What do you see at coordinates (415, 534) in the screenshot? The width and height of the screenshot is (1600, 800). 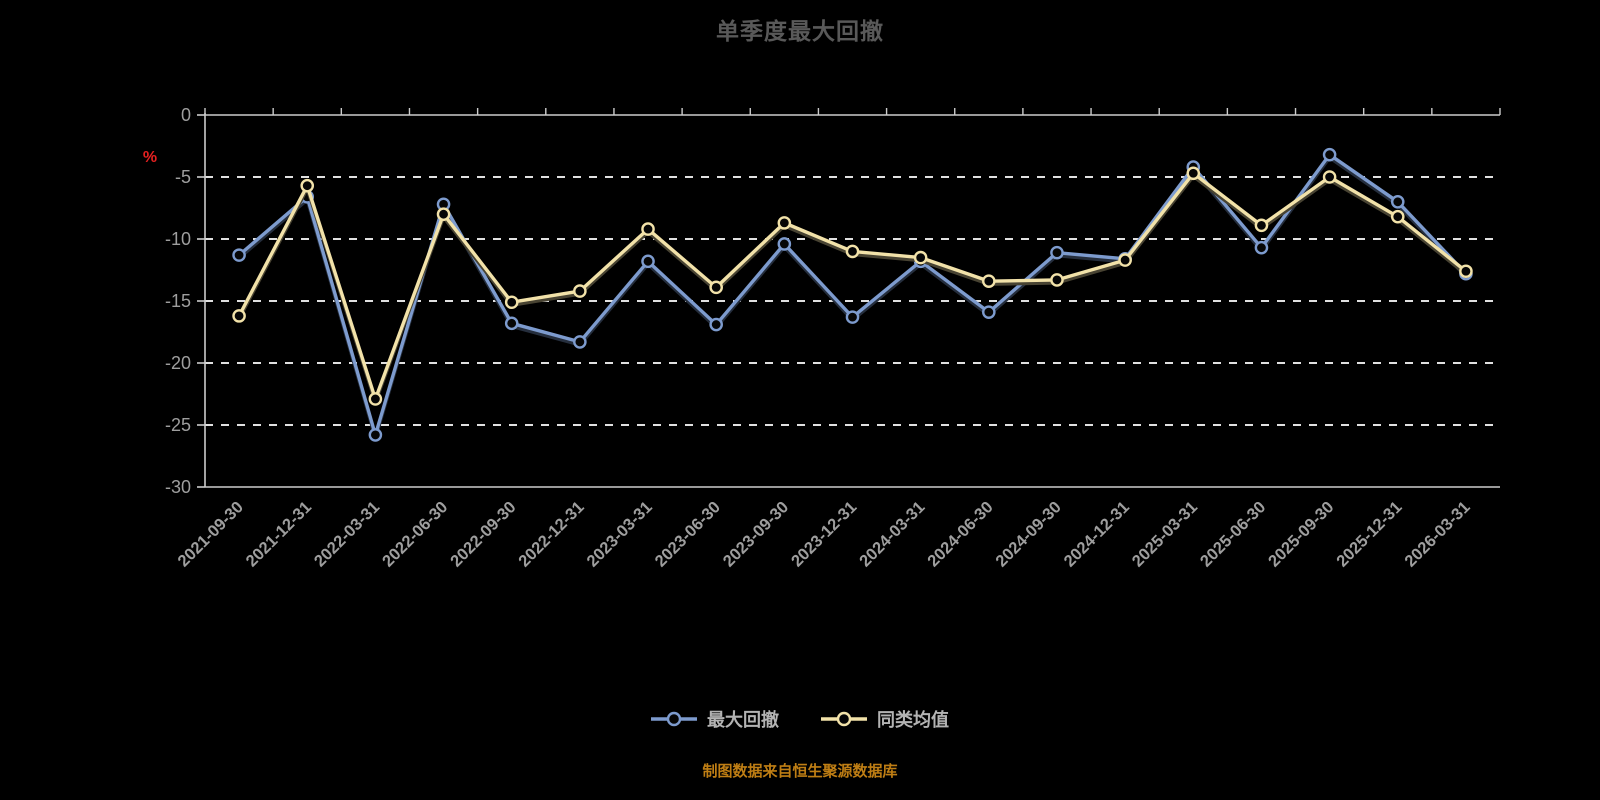 I see `x-tick-label: 2022-06-30` at bounding box center [415, 534].